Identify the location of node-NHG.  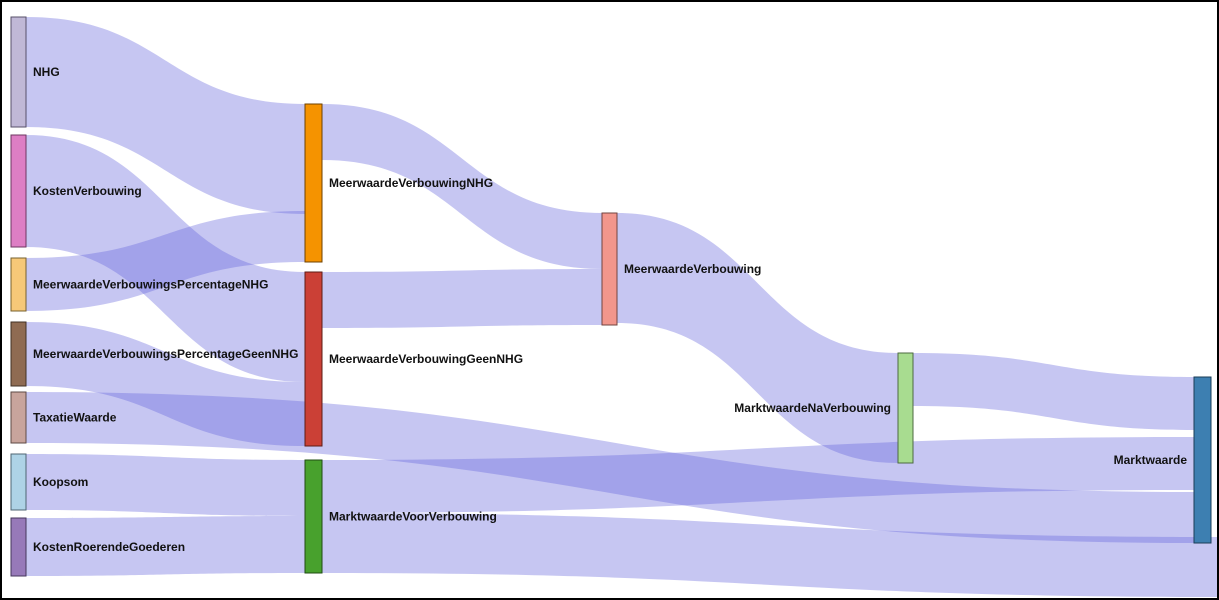
(18, 72).